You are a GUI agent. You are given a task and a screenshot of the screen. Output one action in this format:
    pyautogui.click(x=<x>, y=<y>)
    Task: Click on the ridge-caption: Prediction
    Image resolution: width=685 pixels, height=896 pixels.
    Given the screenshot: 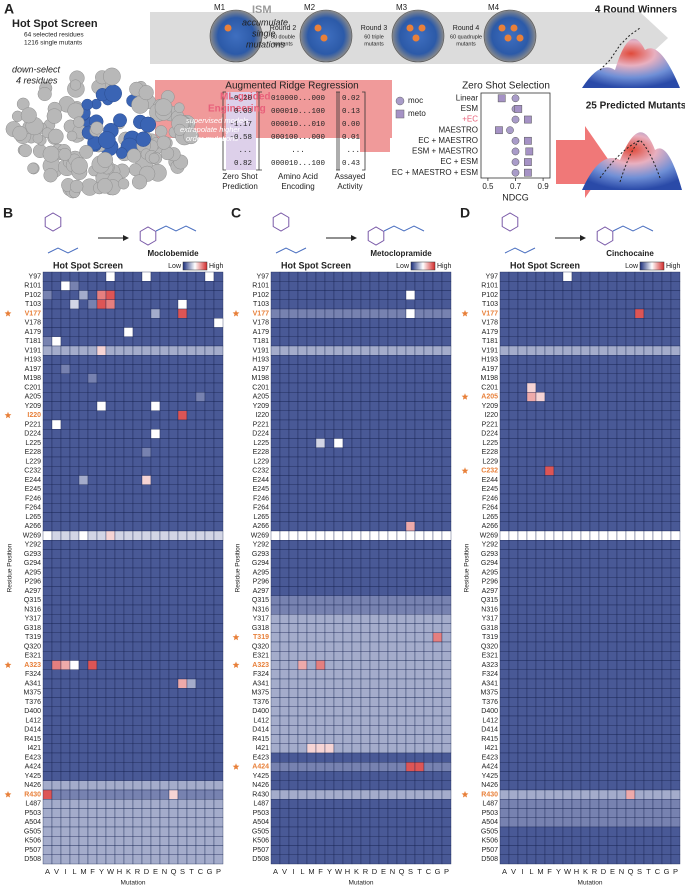 What is the action you would take?
    pyautogui.click(x=240, y=186)
    